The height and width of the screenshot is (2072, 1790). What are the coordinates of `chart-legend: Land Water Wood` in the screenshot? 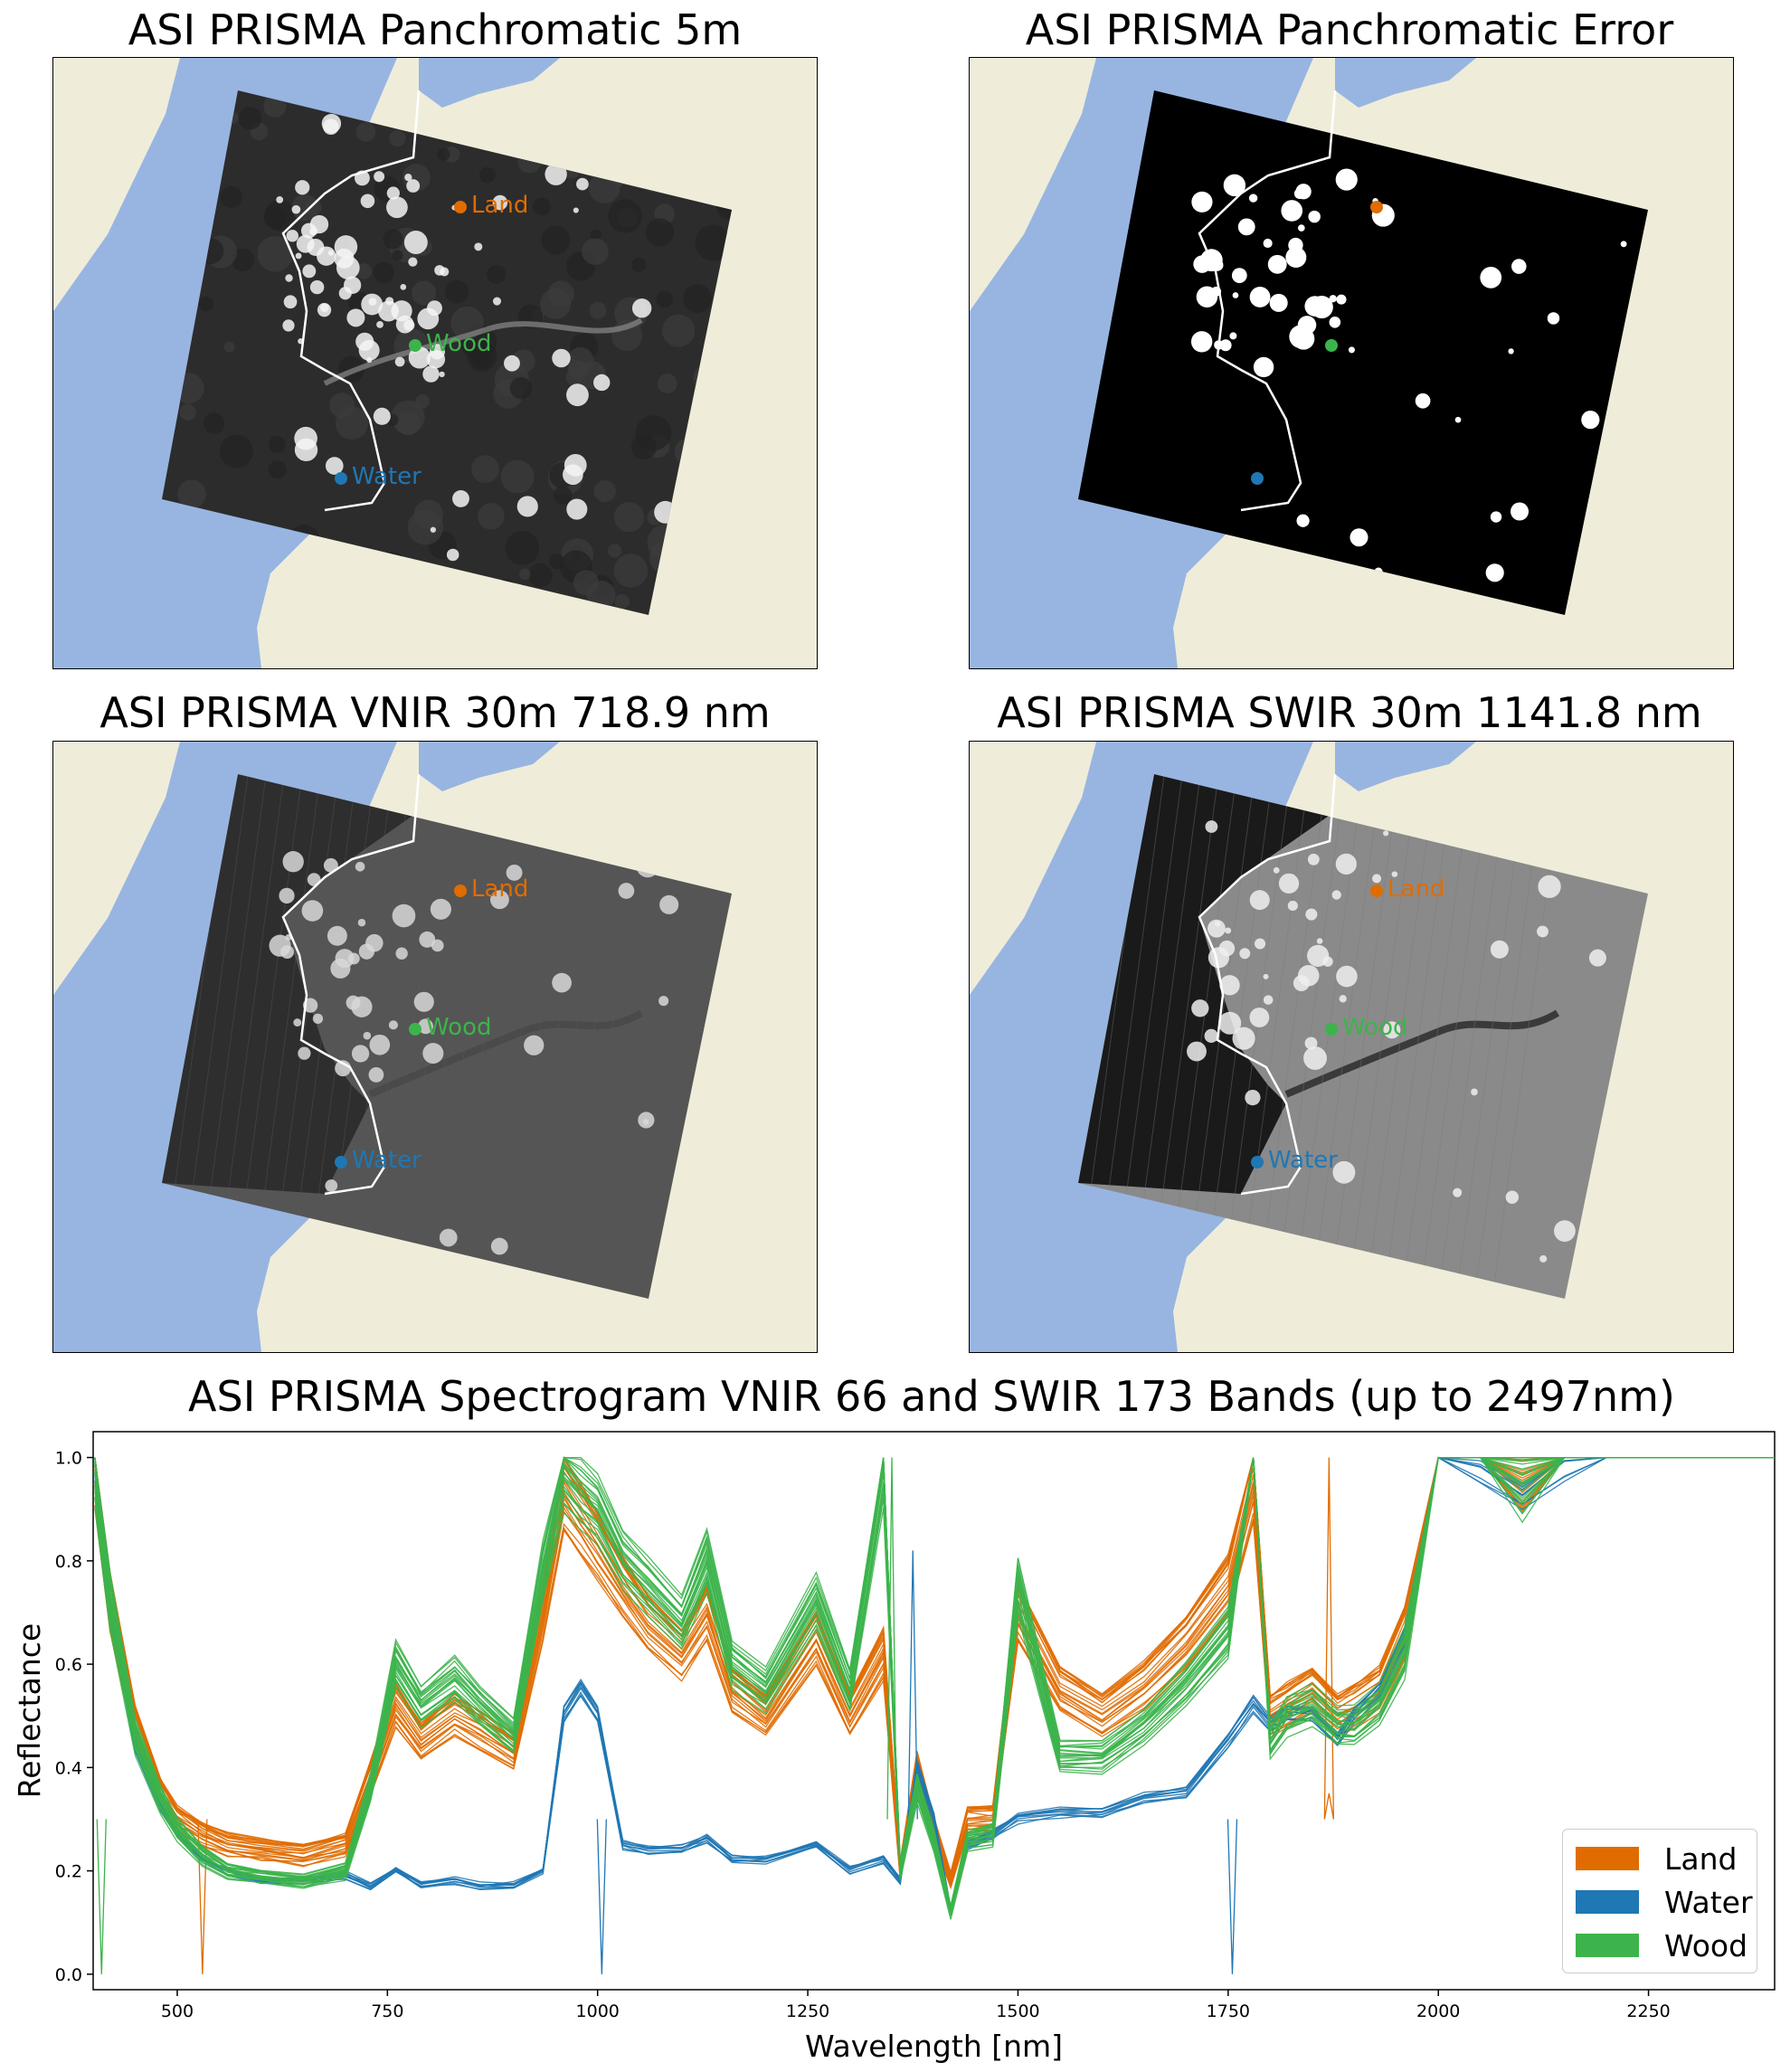 It's located at (1659, 1901).